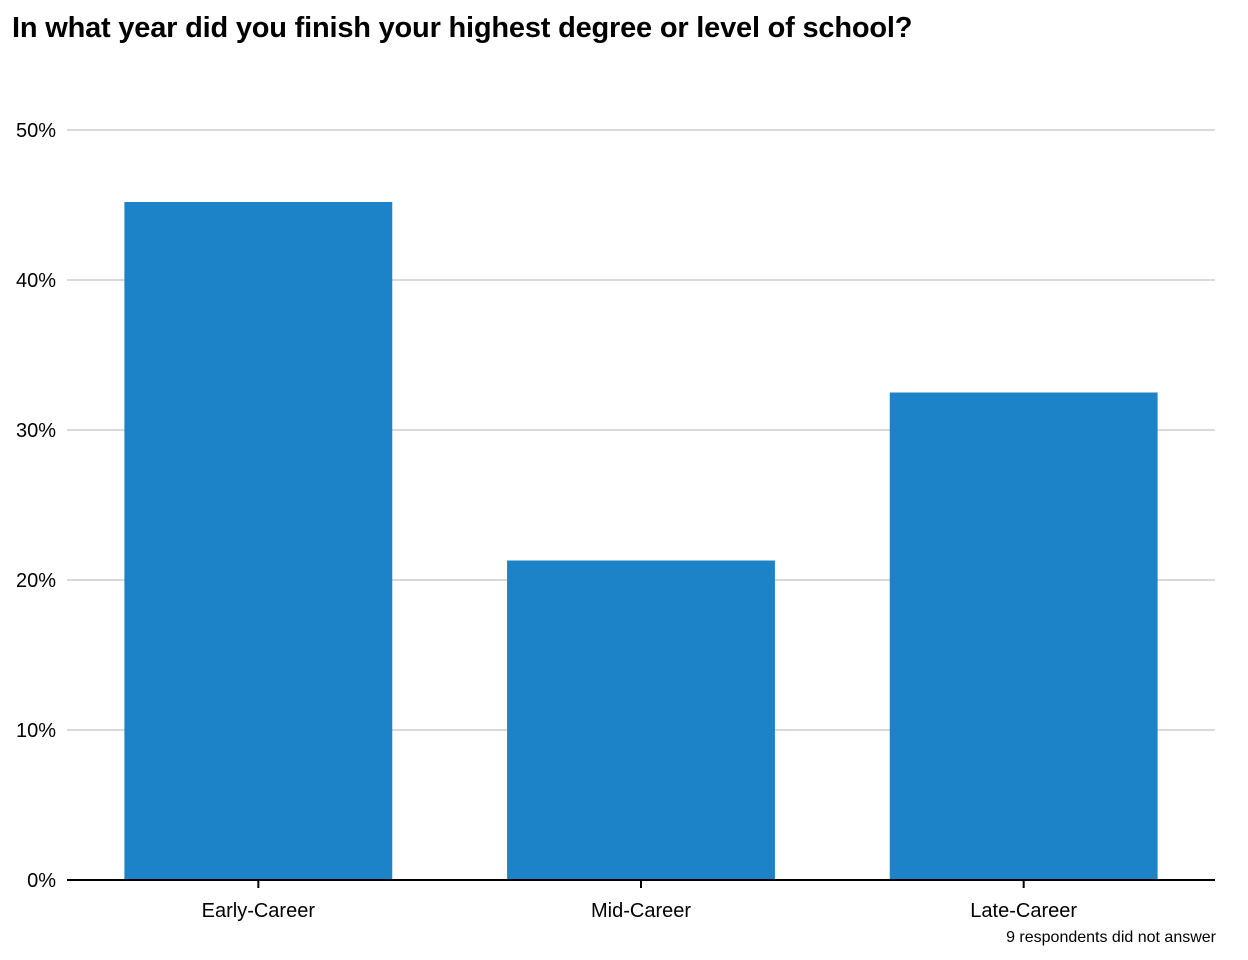 The width and height of the screenshot is (1248, 960). Describe the element at coordinates (1023, 911) in the screenshot. I see `x-tick-label: Late-Career` at that location.